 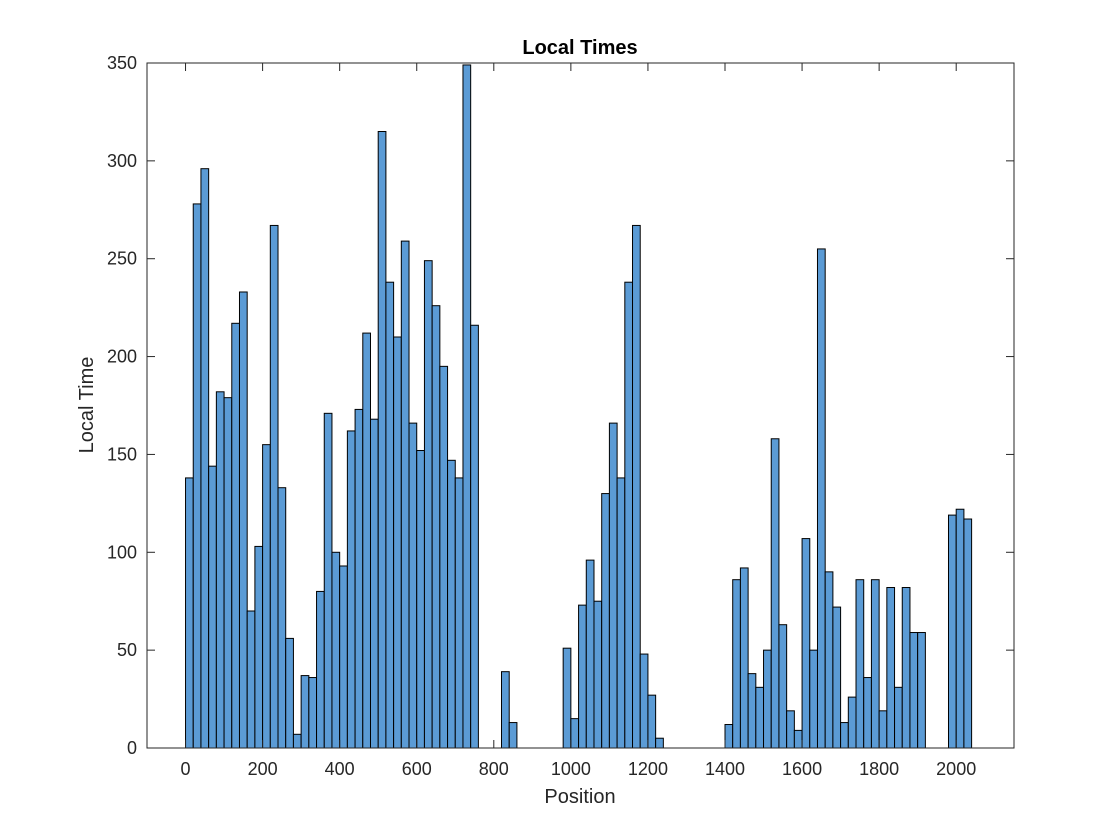 I want to click on x-axis-label: Position, so click(x=579, y=797).